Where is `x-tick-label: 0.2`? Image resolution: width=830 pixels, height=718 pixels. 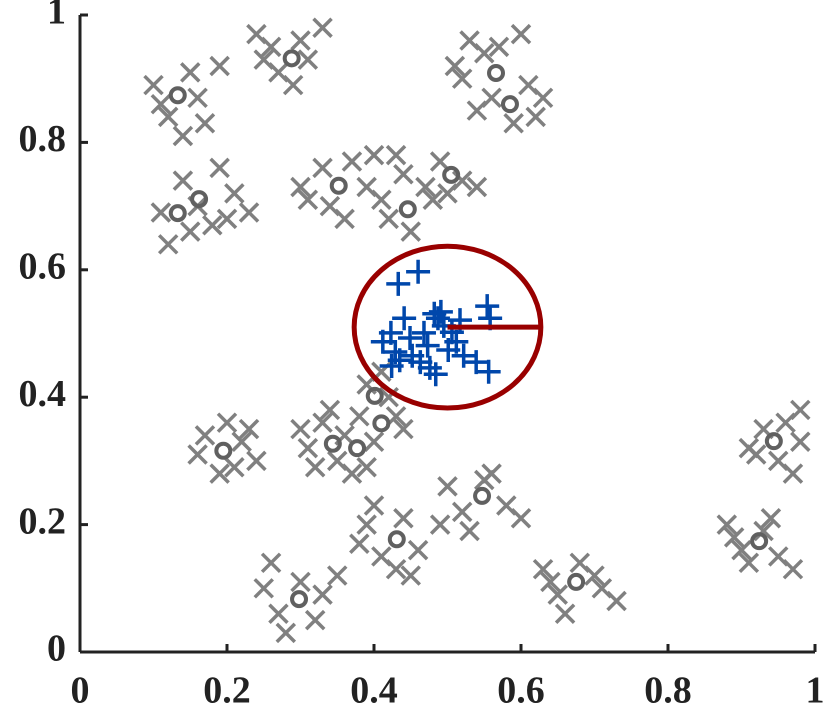
x-tick-label: 0.2 is located at coordinates (227, 691).